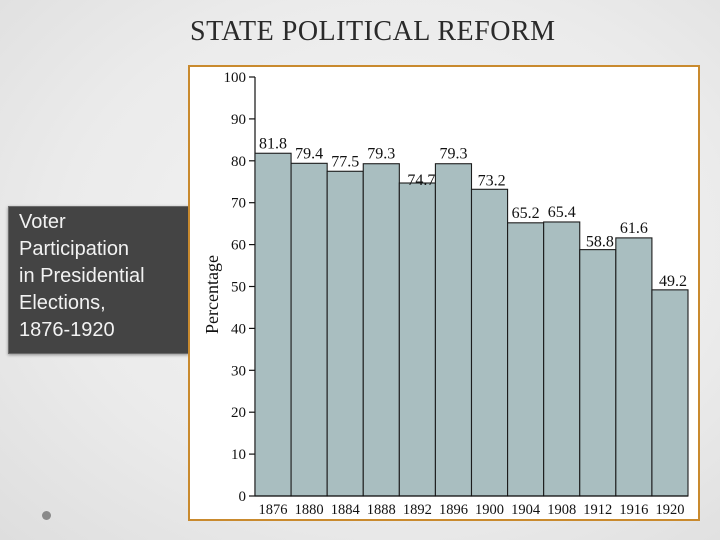 Image resolution: width=720 pixels, height=540 pixels. What do you see at coordinates (238, 371) in the screenshot?
I see `y-tick-label: 30` at bounding box center [238, 371].